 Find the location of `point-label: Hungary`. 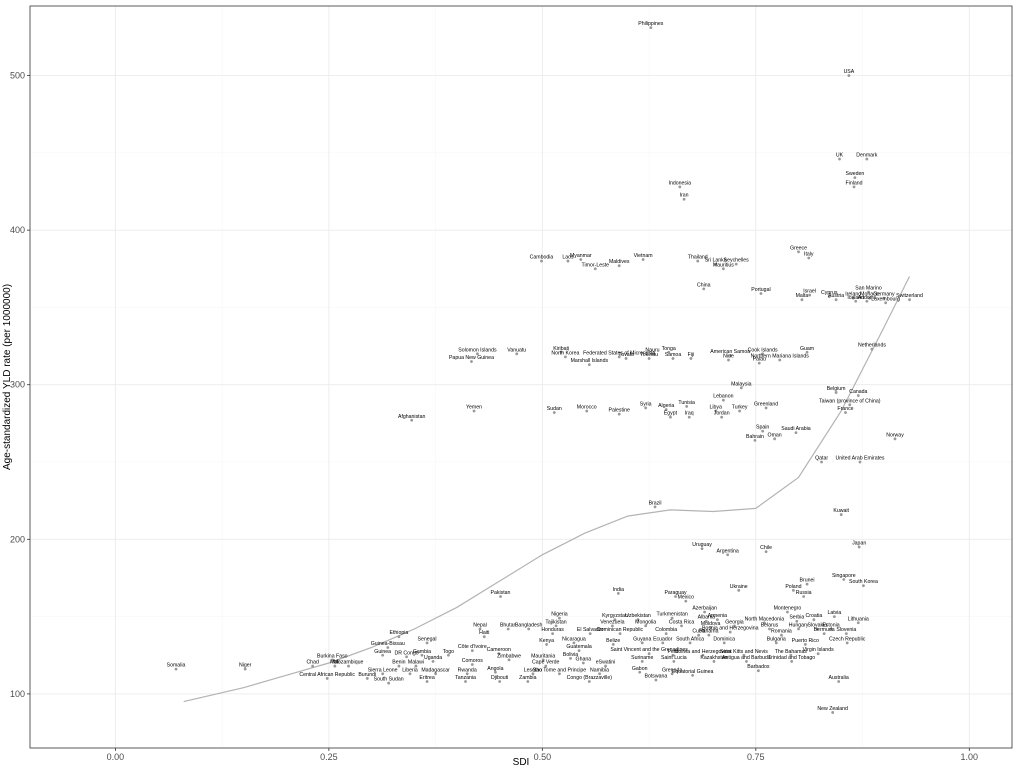

point-label: Hungary is located at coordinates (799, 625).